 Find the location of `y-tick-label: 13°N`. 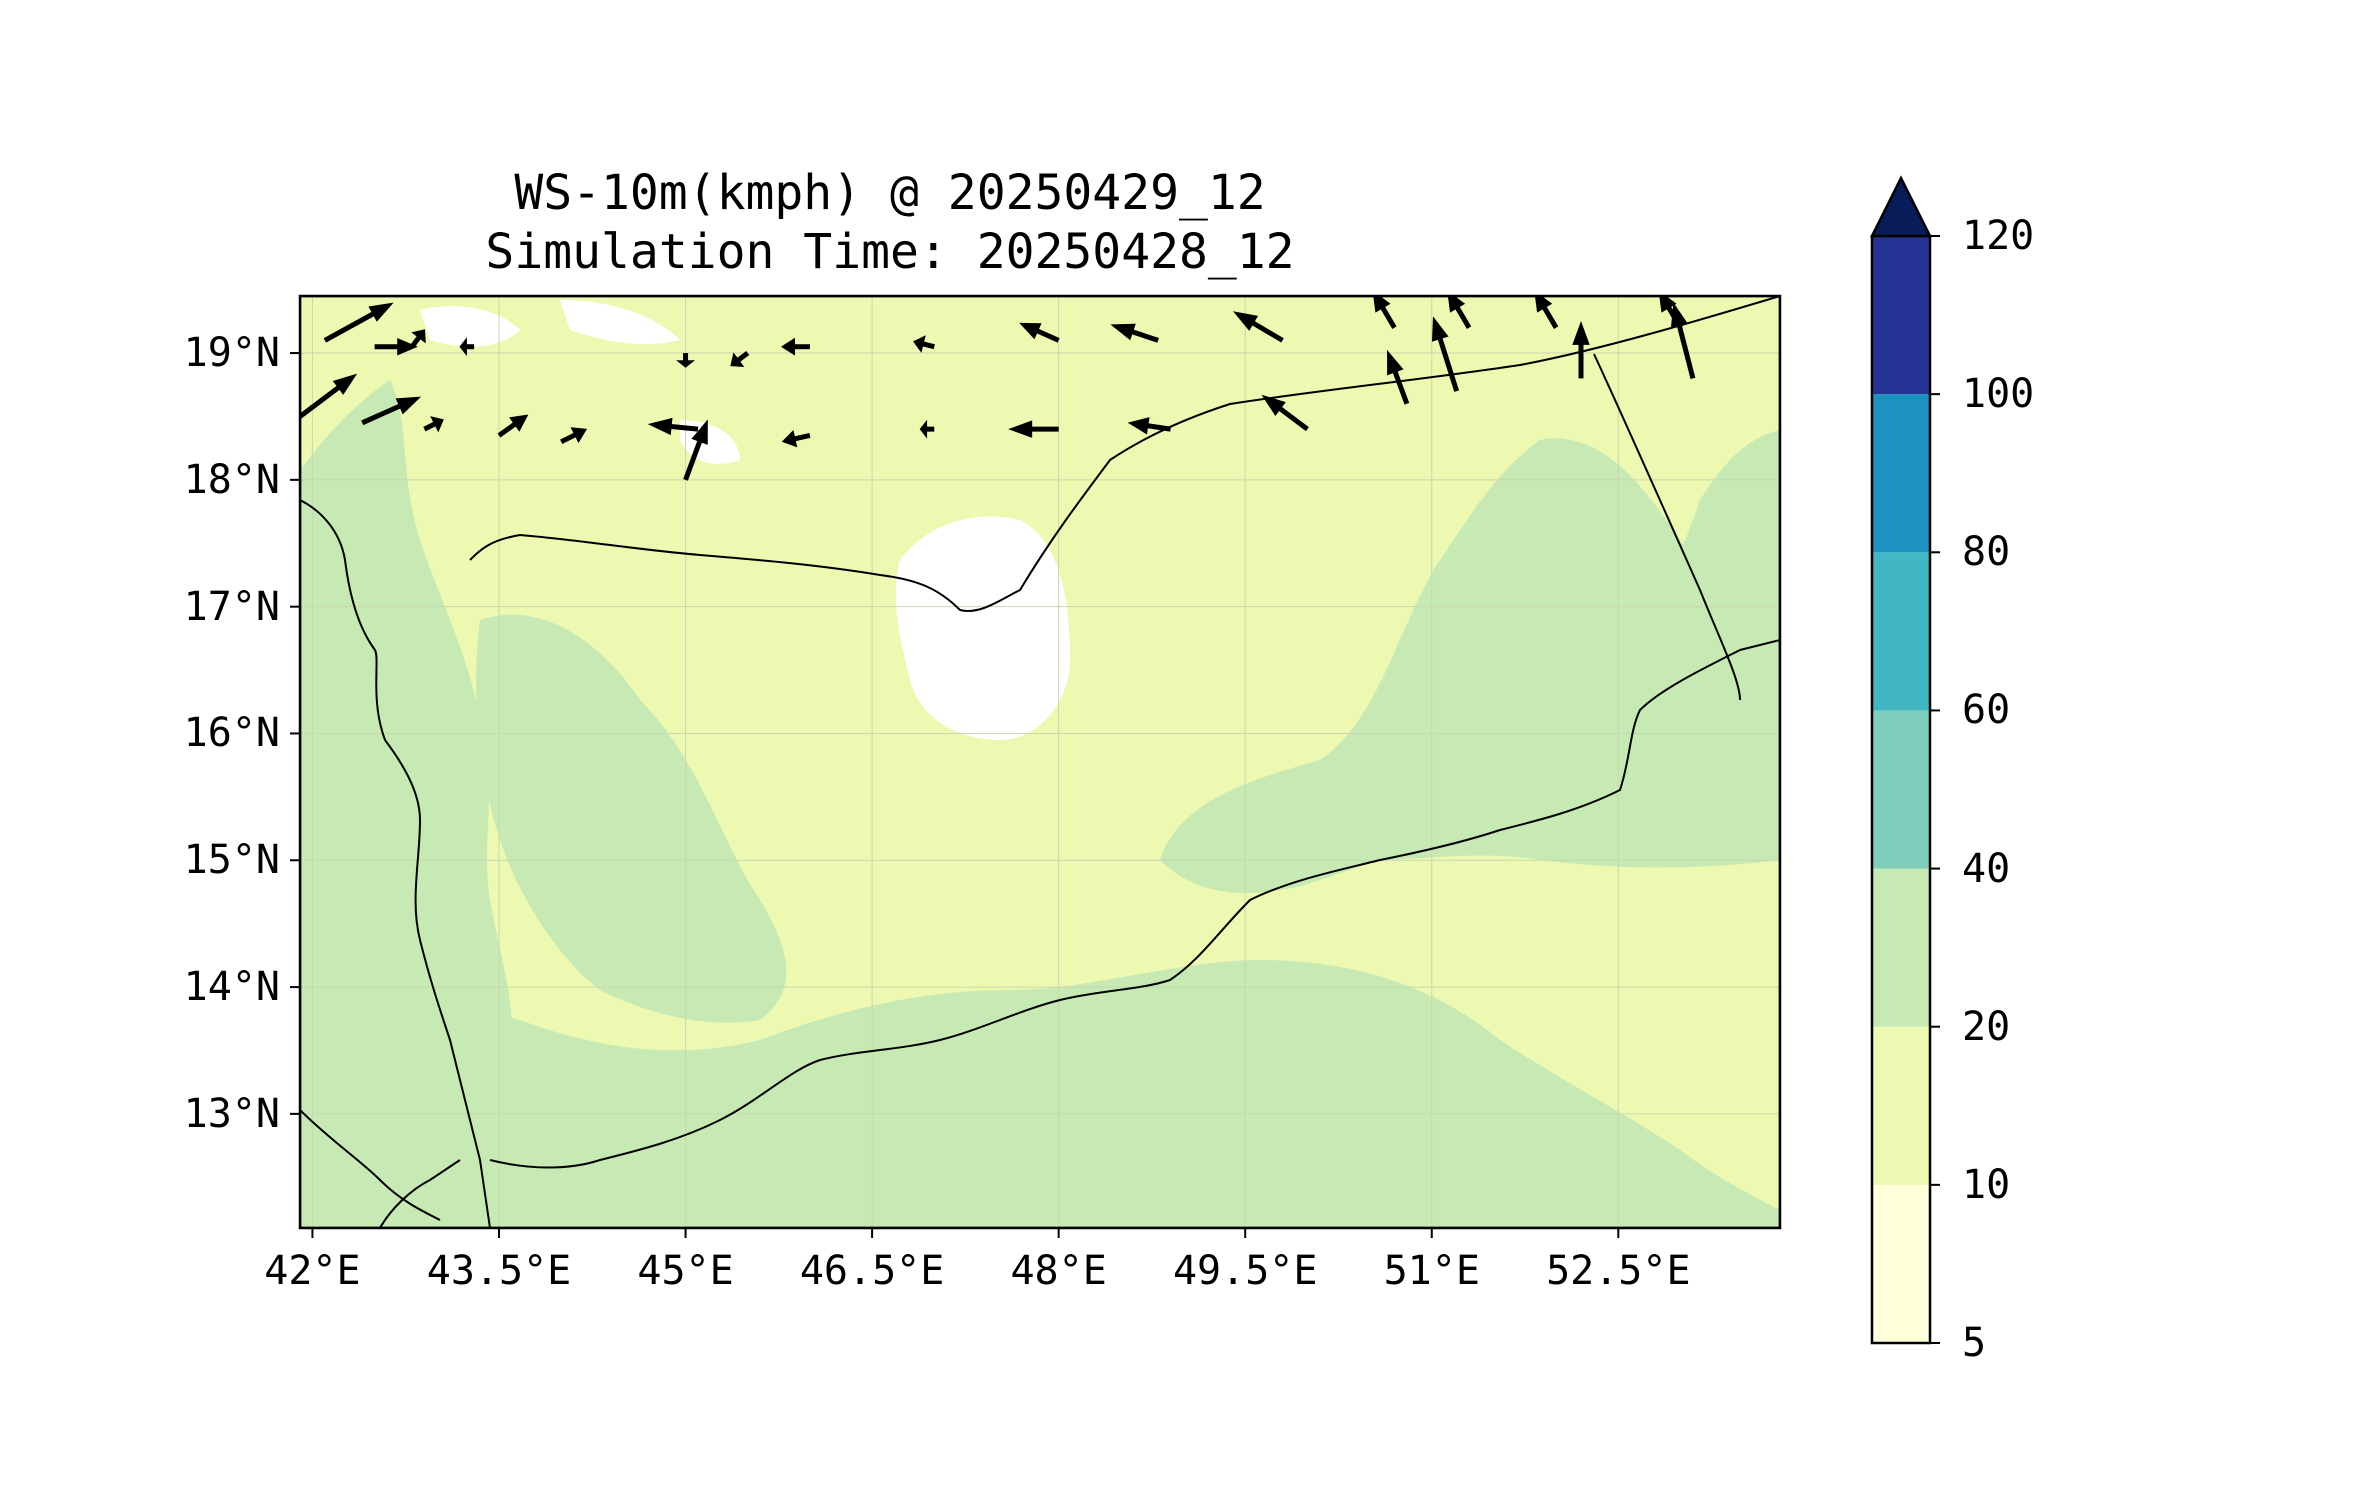

y-tick-label: 13°N is located at coordinates (231, 1113).